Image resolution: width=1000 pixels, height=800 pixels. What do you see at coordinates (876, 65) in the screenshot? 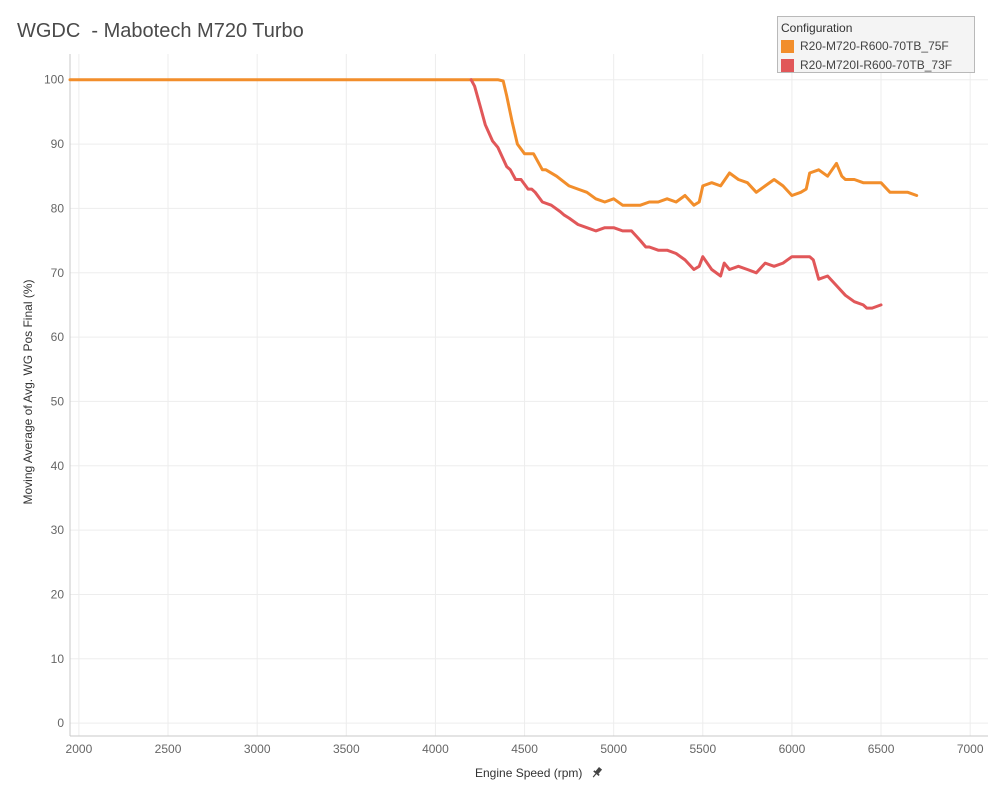
I see `legend-label-series-2: R20-M720I-R600-70TB_73F` at bounding box center [876, 65].